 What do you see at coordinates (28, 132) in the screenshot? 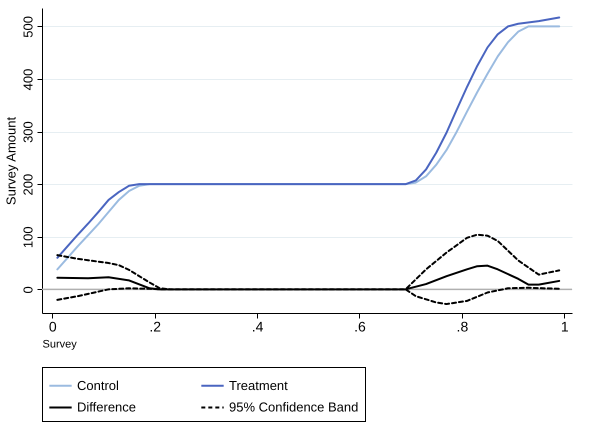
I see `y-tick-label: 300` at bounding box center [28, 132].